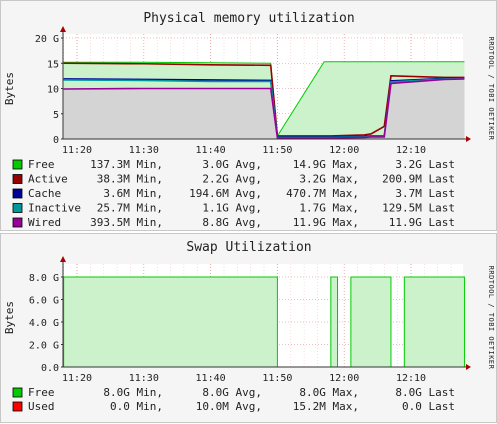 This screenshot has height=424, width=497. Describe the element at coordinates (232, 392) in the screenshot. I see `legend-avg: 8.0G Avg,` at that location.